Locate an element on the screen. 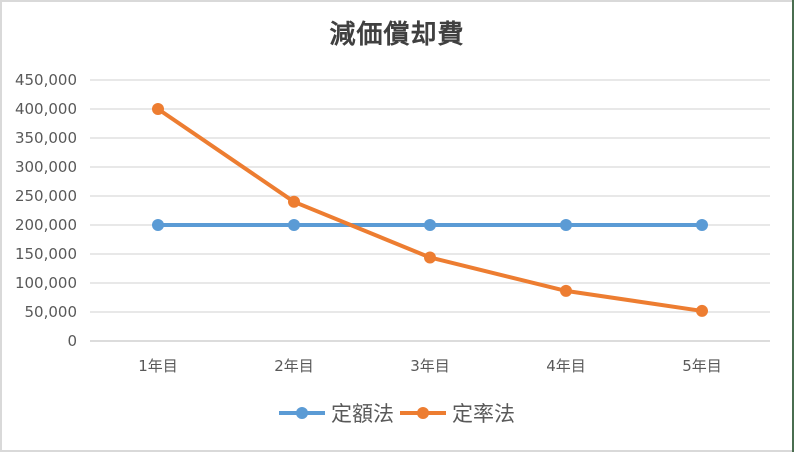  y-tick-label: 100,000 is located at coordinates (46, 283).